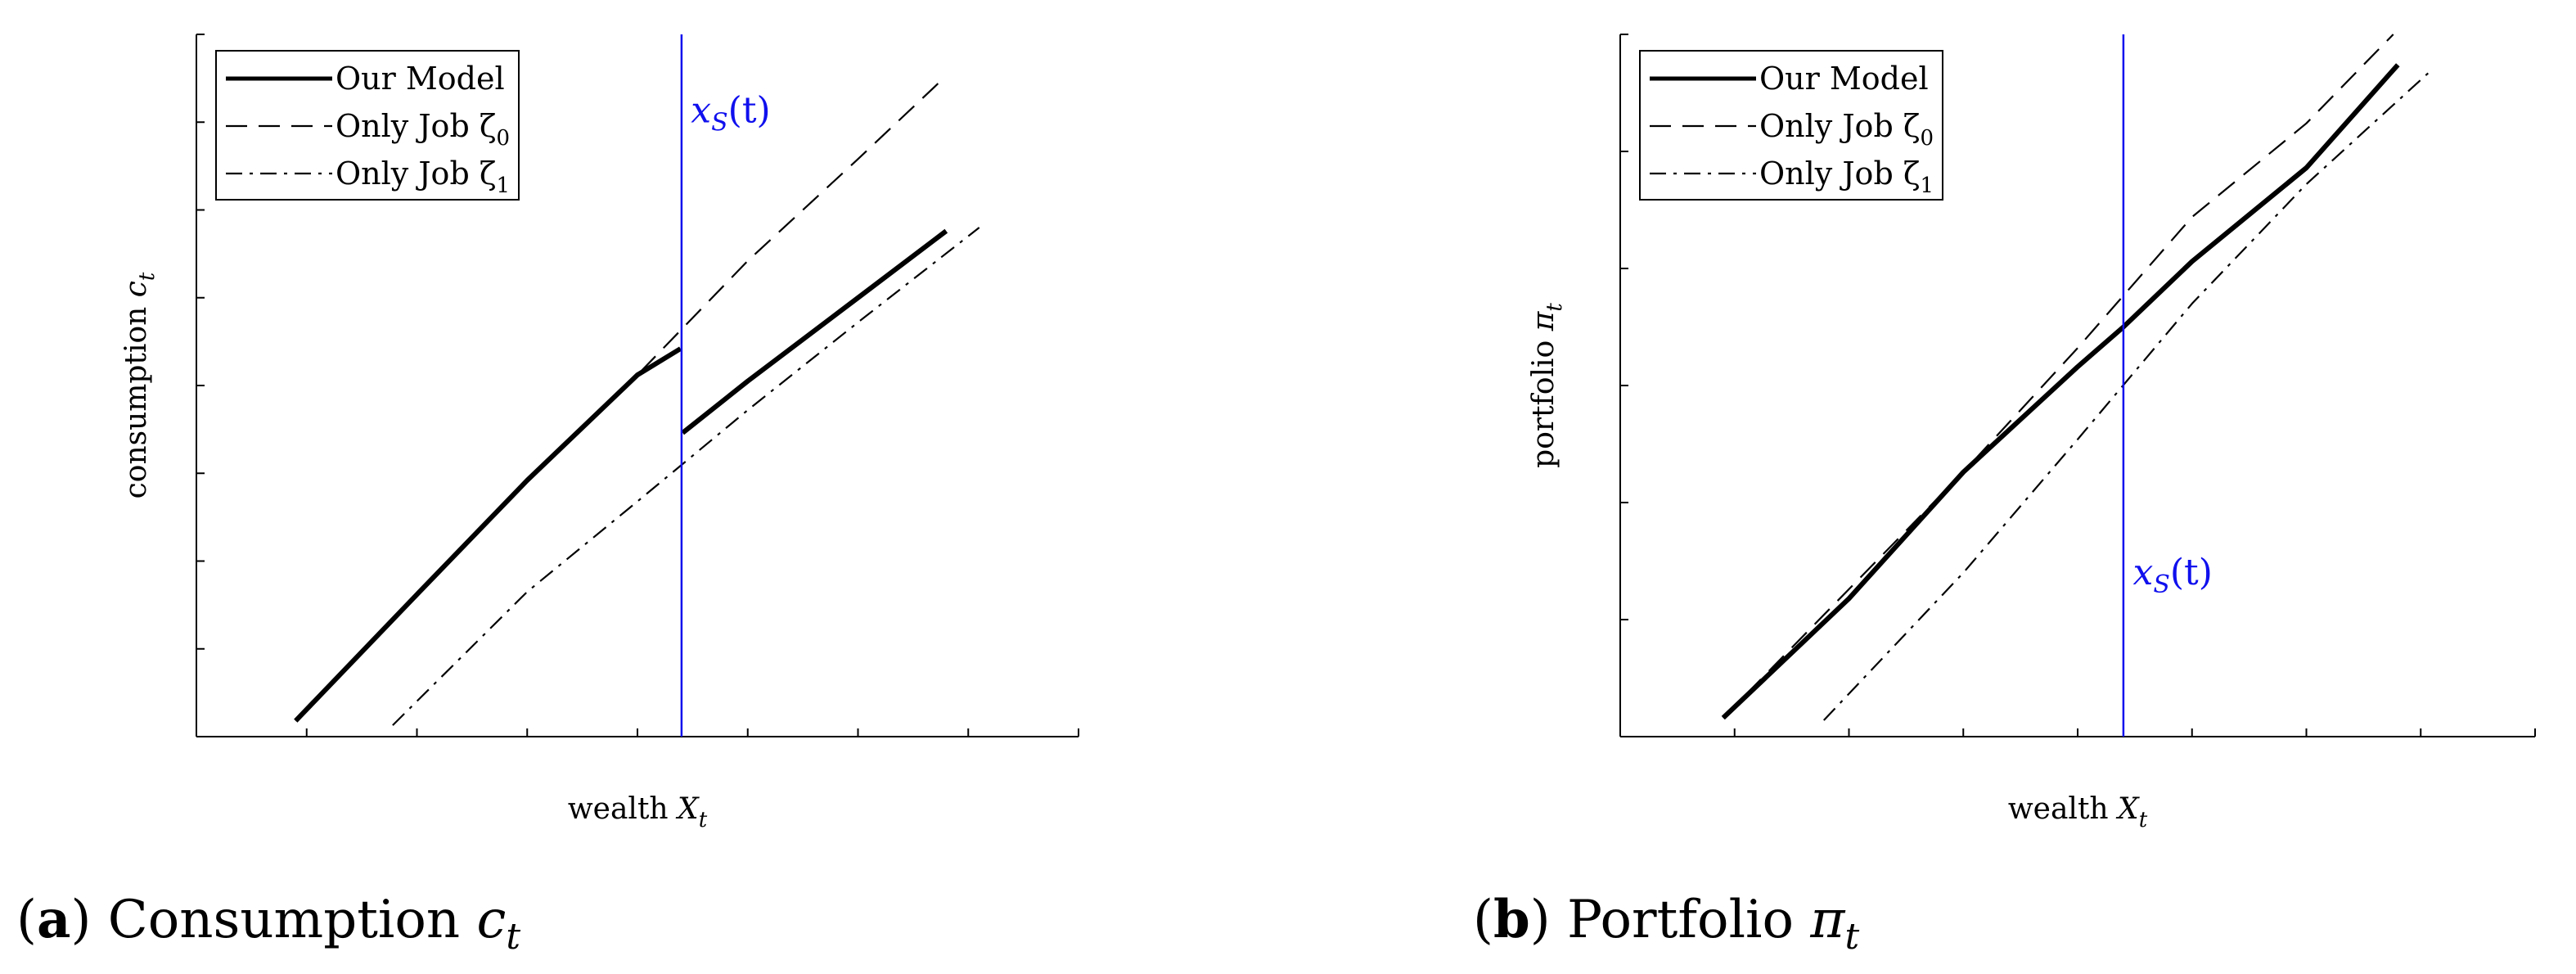 Image resolution: width=2576 pixels, height=974 pixels. Describe the element at coordinates (686, 476) in the screenshot. I see `series-line-dashdot` at that location.